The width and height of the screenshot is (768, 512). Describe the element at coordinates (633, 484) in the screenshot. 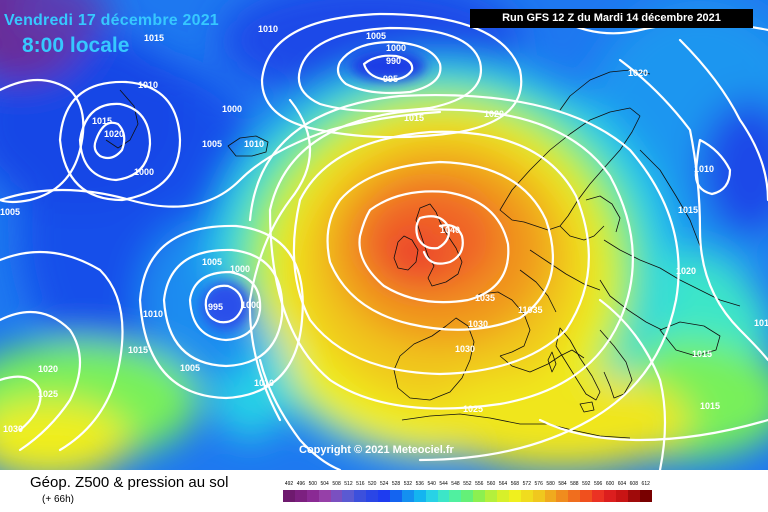

I see `scale-label: 608` at that location.